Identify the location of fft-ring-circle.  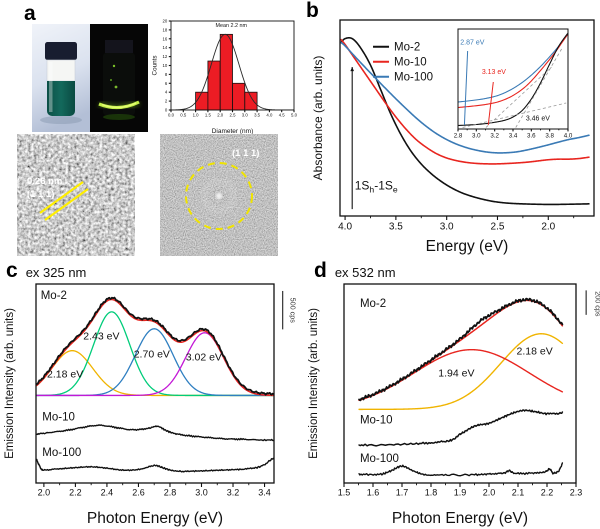
(219, 196).